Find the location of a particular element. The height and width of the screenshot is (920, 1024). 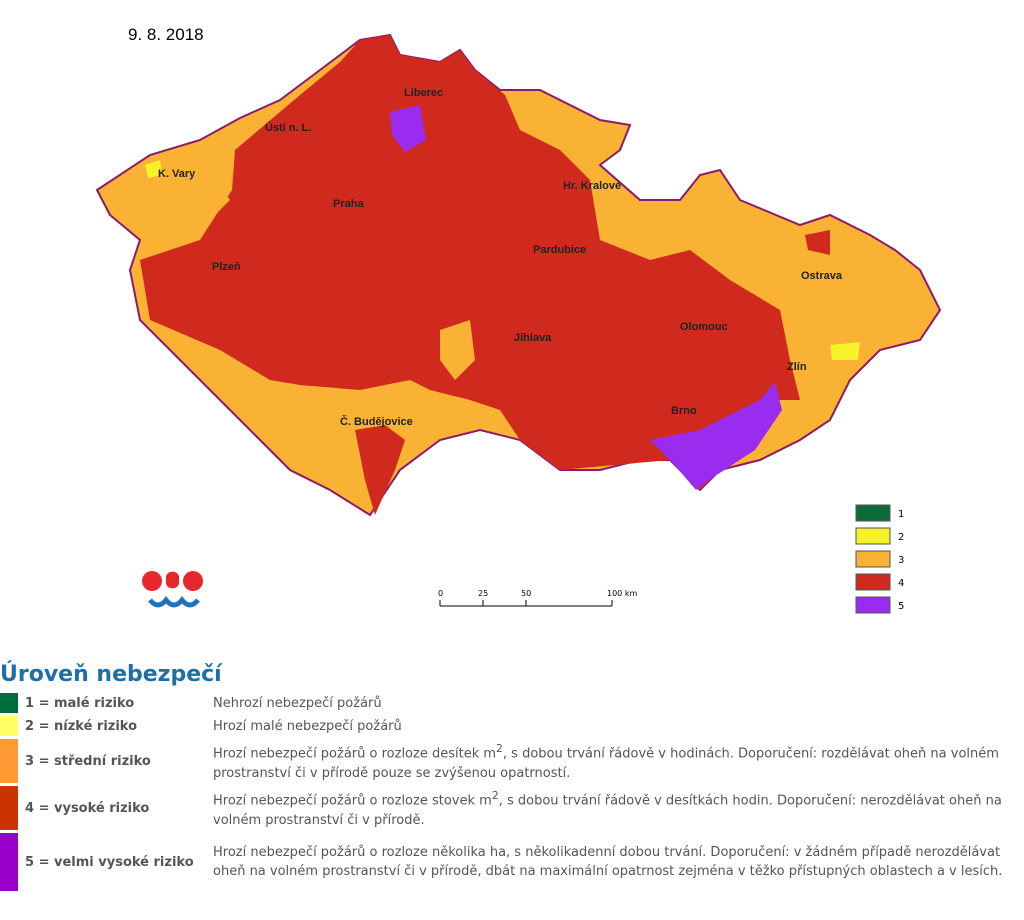

city-label: Praha is located at coordinates (348, 204).